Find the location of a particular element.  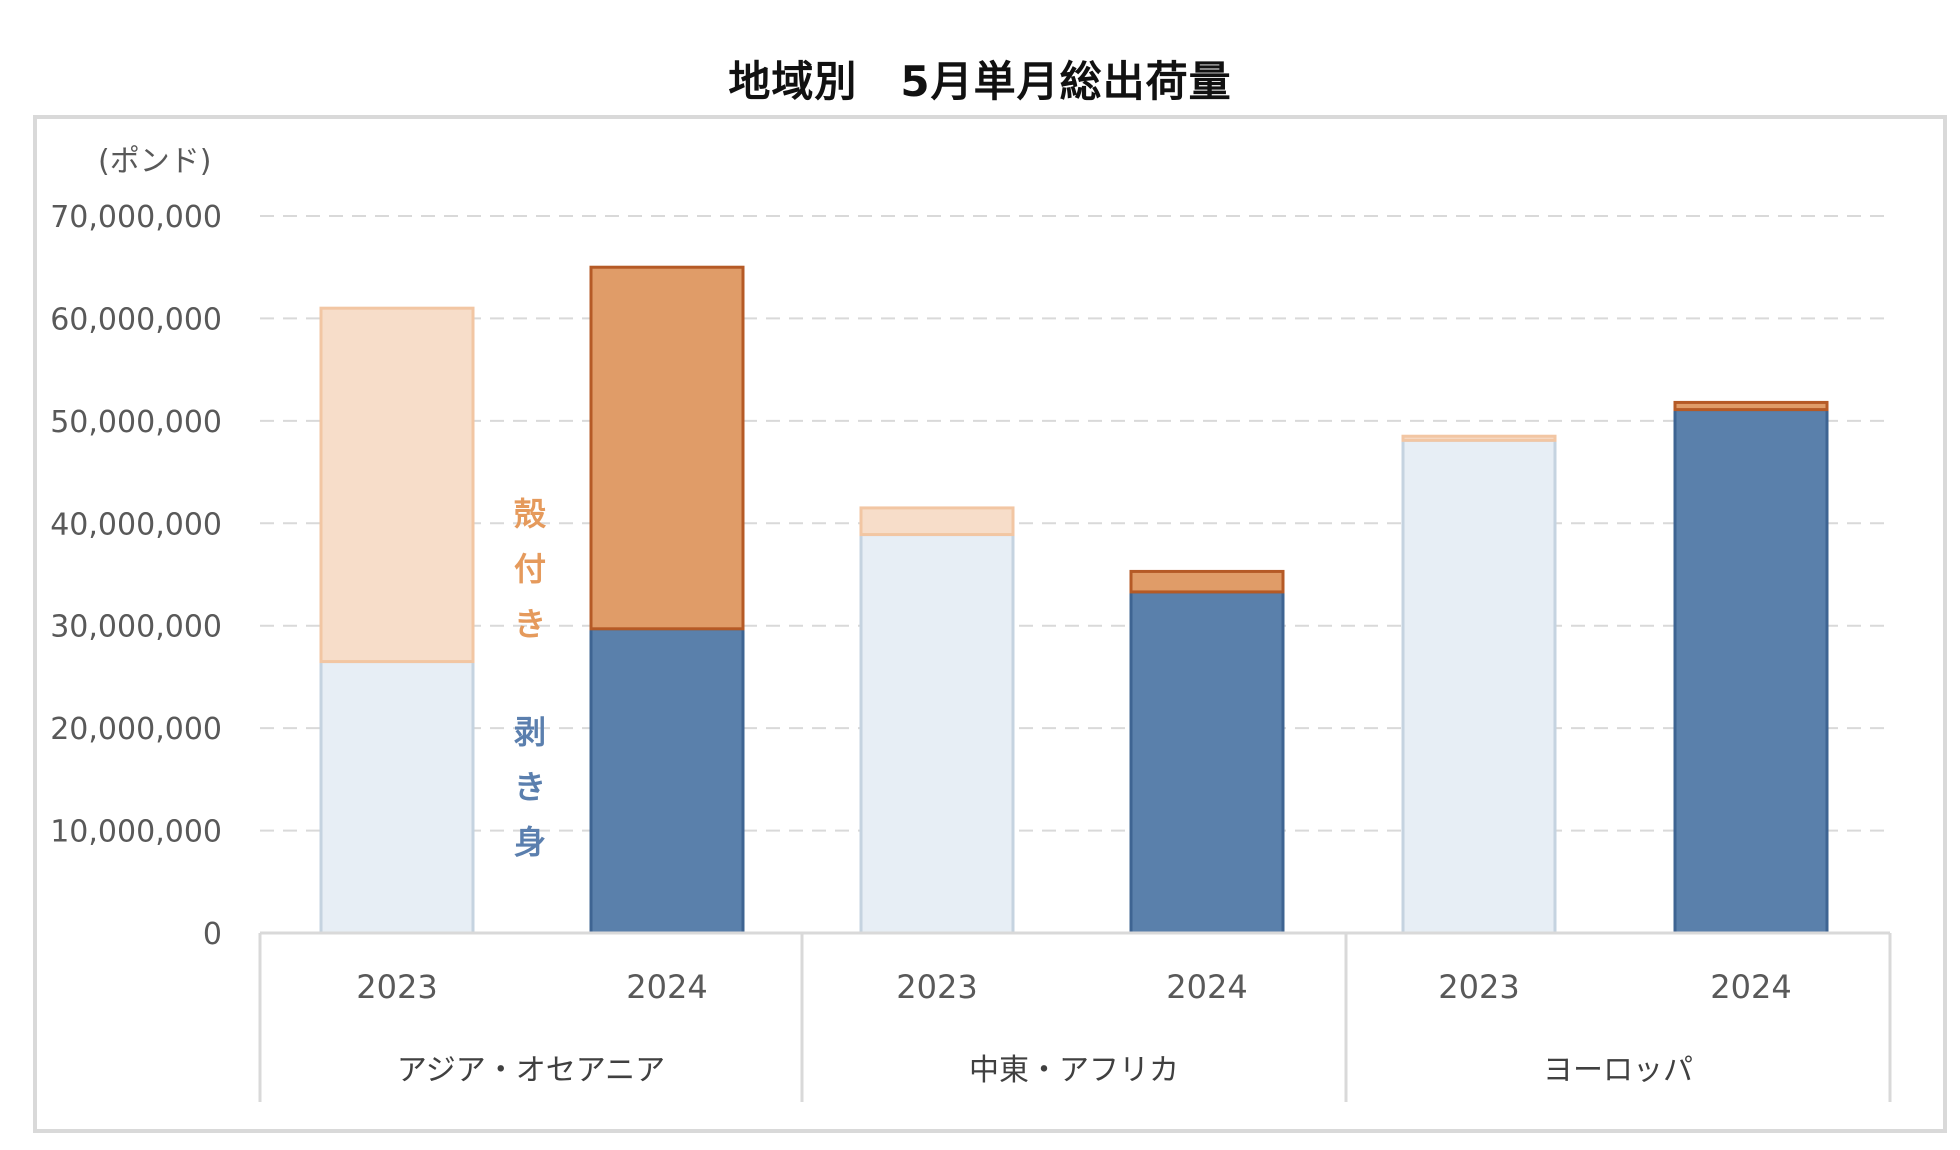

y-tick-label: 20,000,000 is located at coordinates (136, 729).